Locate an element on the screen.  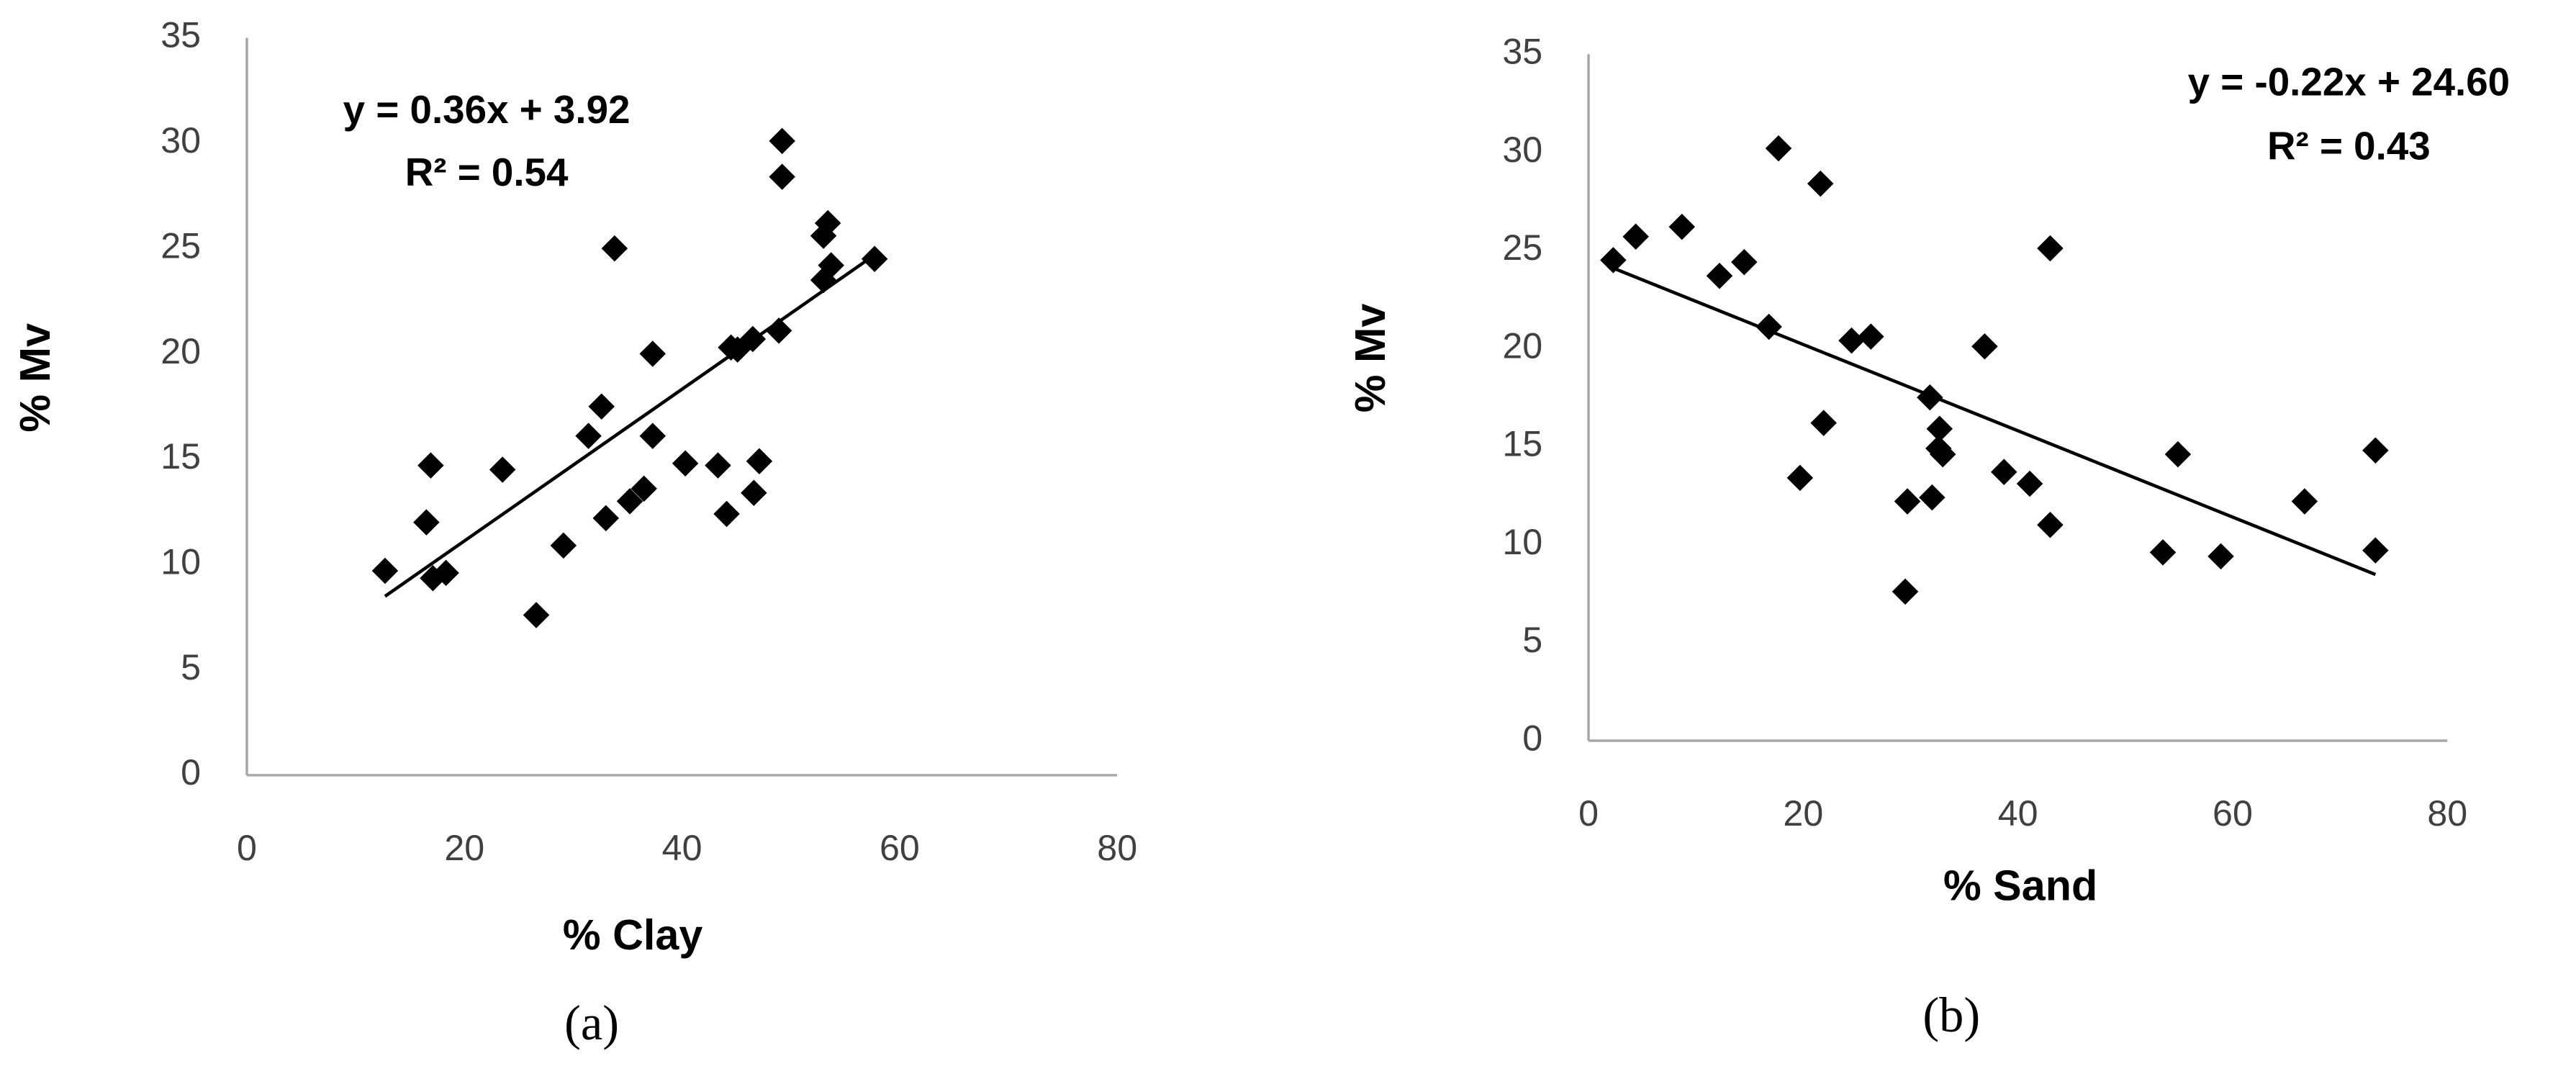
panel-caption: (b) is located at coordinates (1951, 1015).